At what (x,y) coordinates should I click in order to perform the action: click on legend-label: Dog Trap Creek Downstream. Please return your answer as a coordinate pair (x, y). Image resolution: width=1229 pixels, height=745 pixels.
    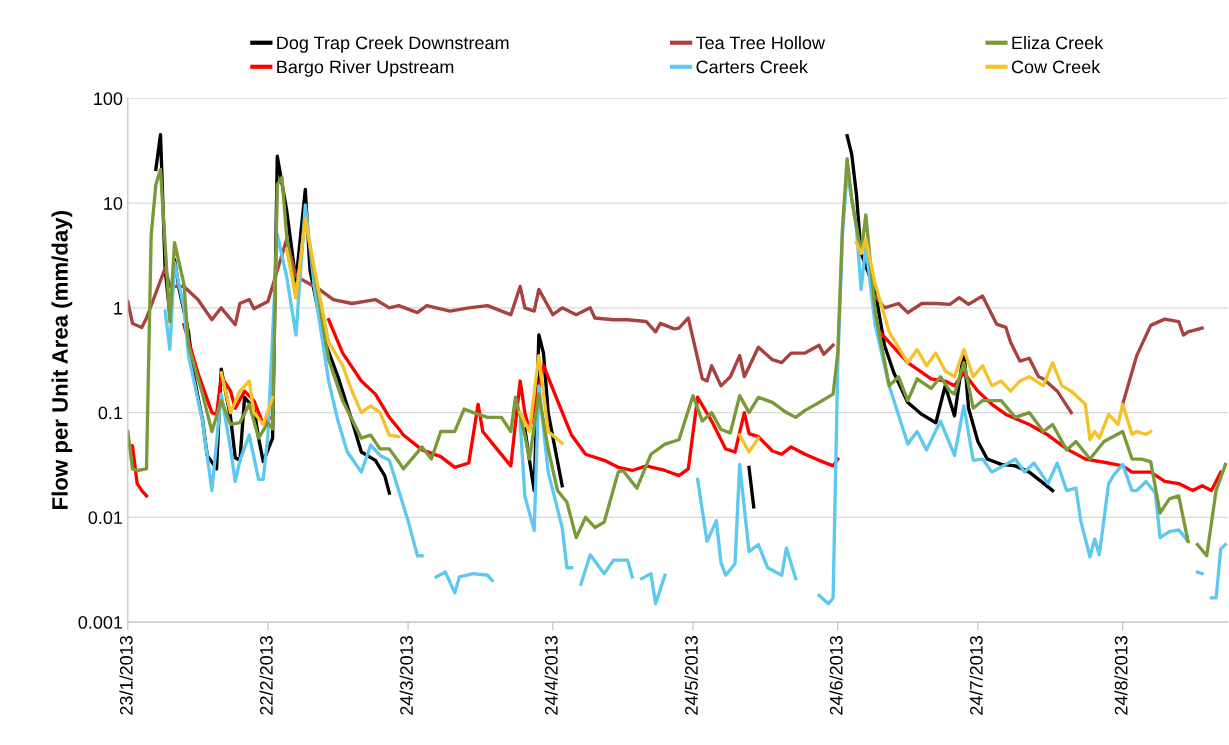
    Looking at the image, I should click on (393, 44).